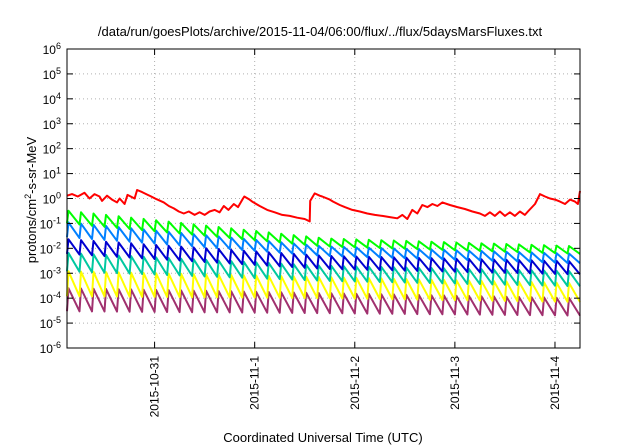  Describe the element at coordinates (455, 383) in the screenshot. I see `x-tick-label: 2015-11-3` at that location.